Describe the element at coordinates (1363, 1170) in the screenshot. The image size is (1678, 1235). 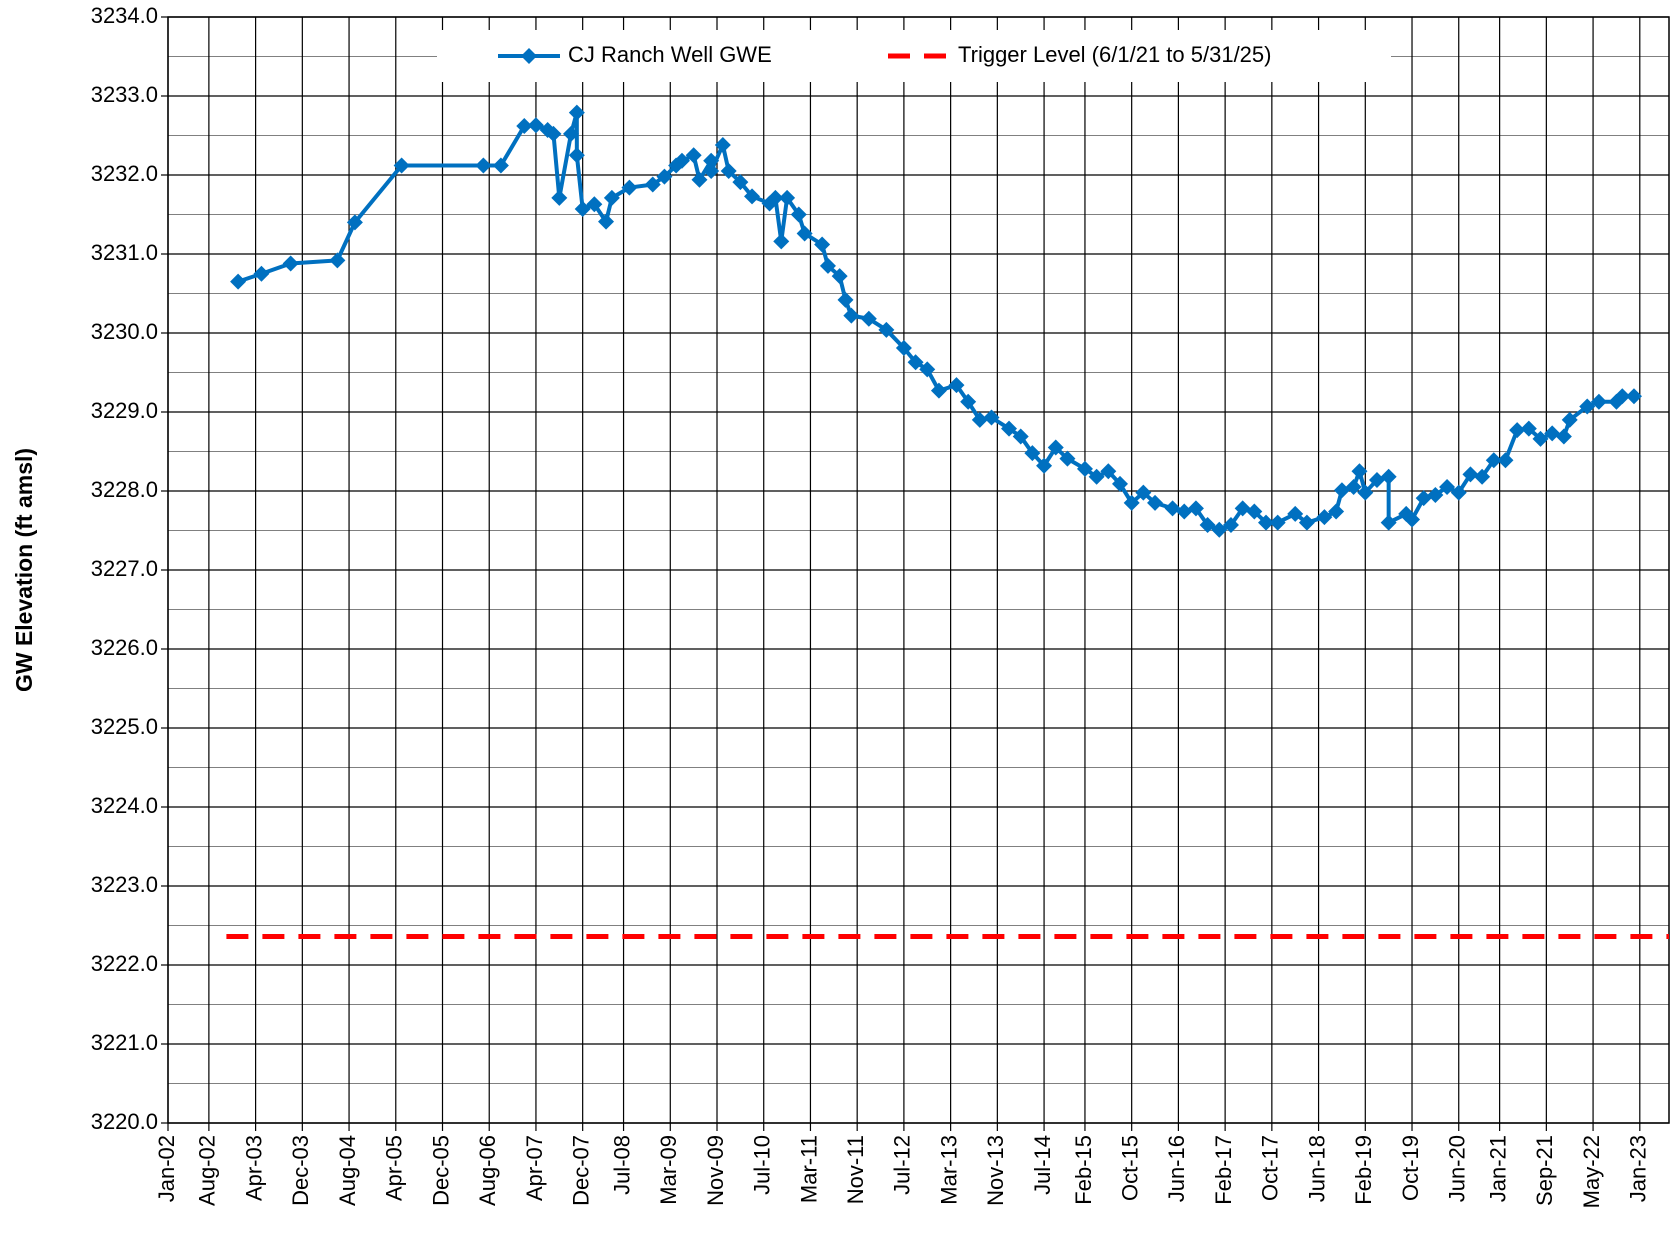
I see `x-tick-label: Feb-19` at that location.